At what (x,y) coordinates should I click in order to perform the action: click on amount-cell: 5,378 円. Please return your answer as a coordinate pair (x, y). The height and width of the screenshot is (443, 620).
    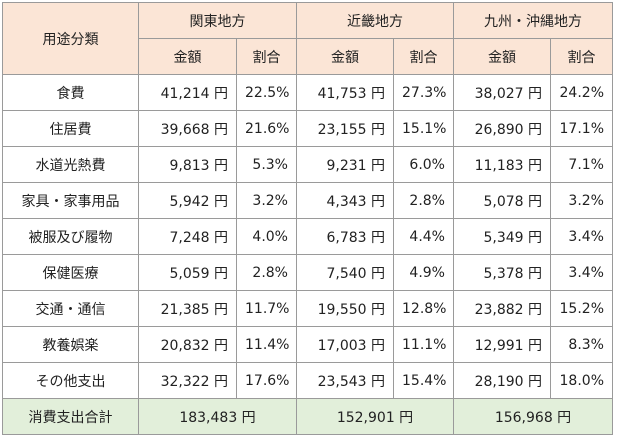
    Looking at the image, I should click on (502, 272).